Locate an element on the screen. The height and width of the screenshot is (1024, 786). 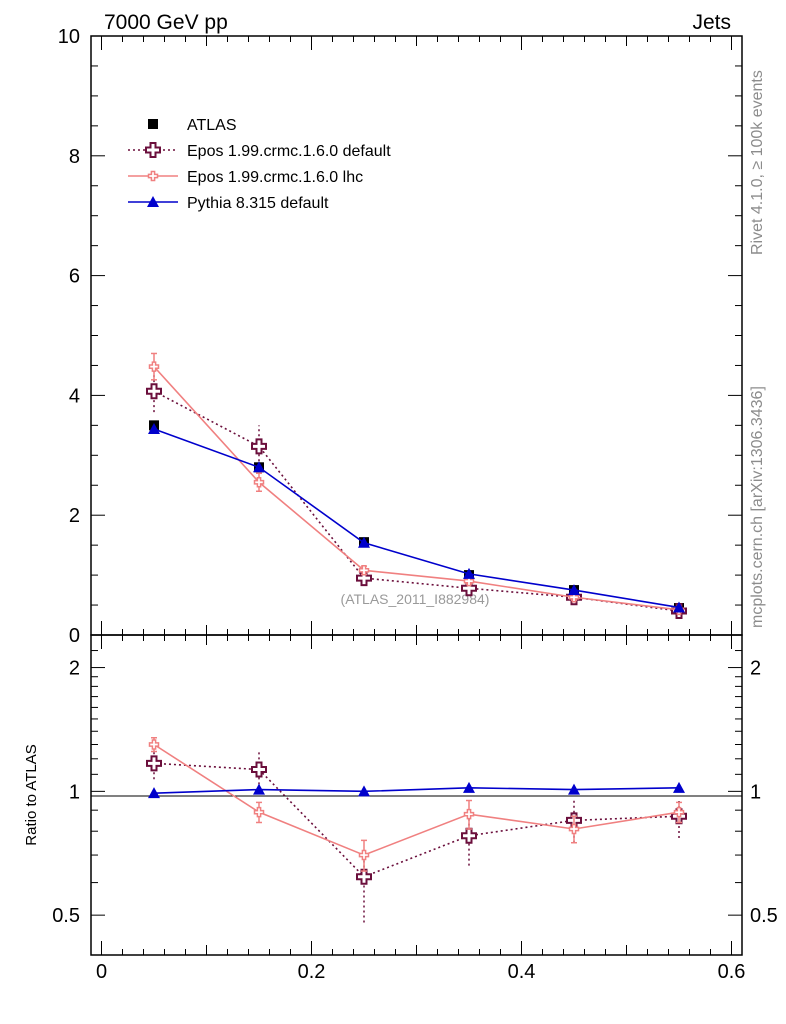
ratio-series is located at coordinates (416, 830).